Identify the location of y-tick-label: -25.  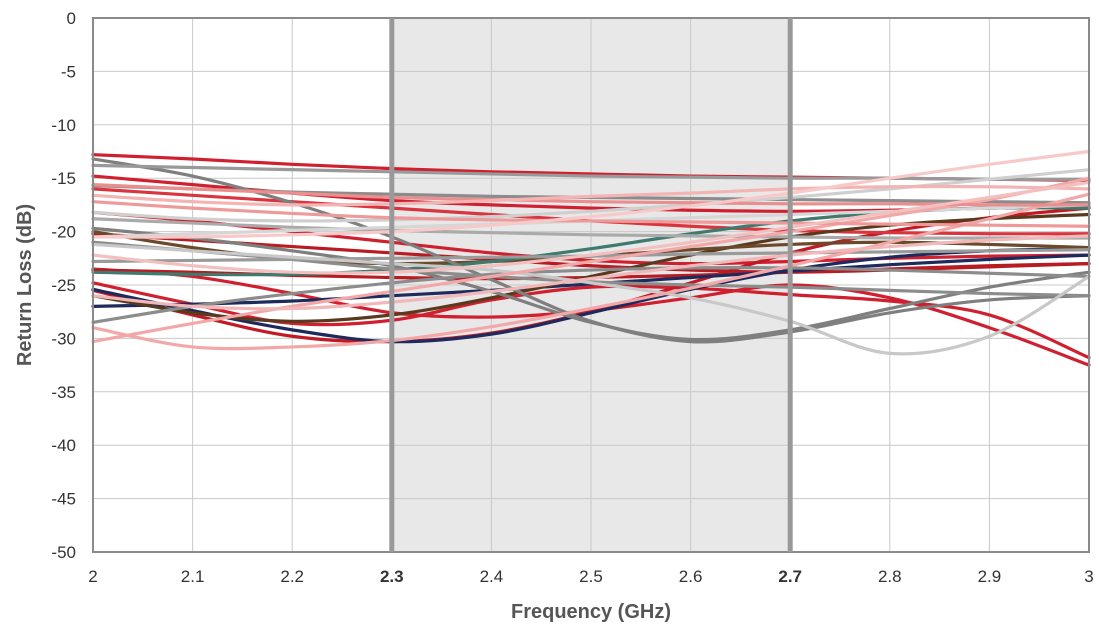
(63, 285).